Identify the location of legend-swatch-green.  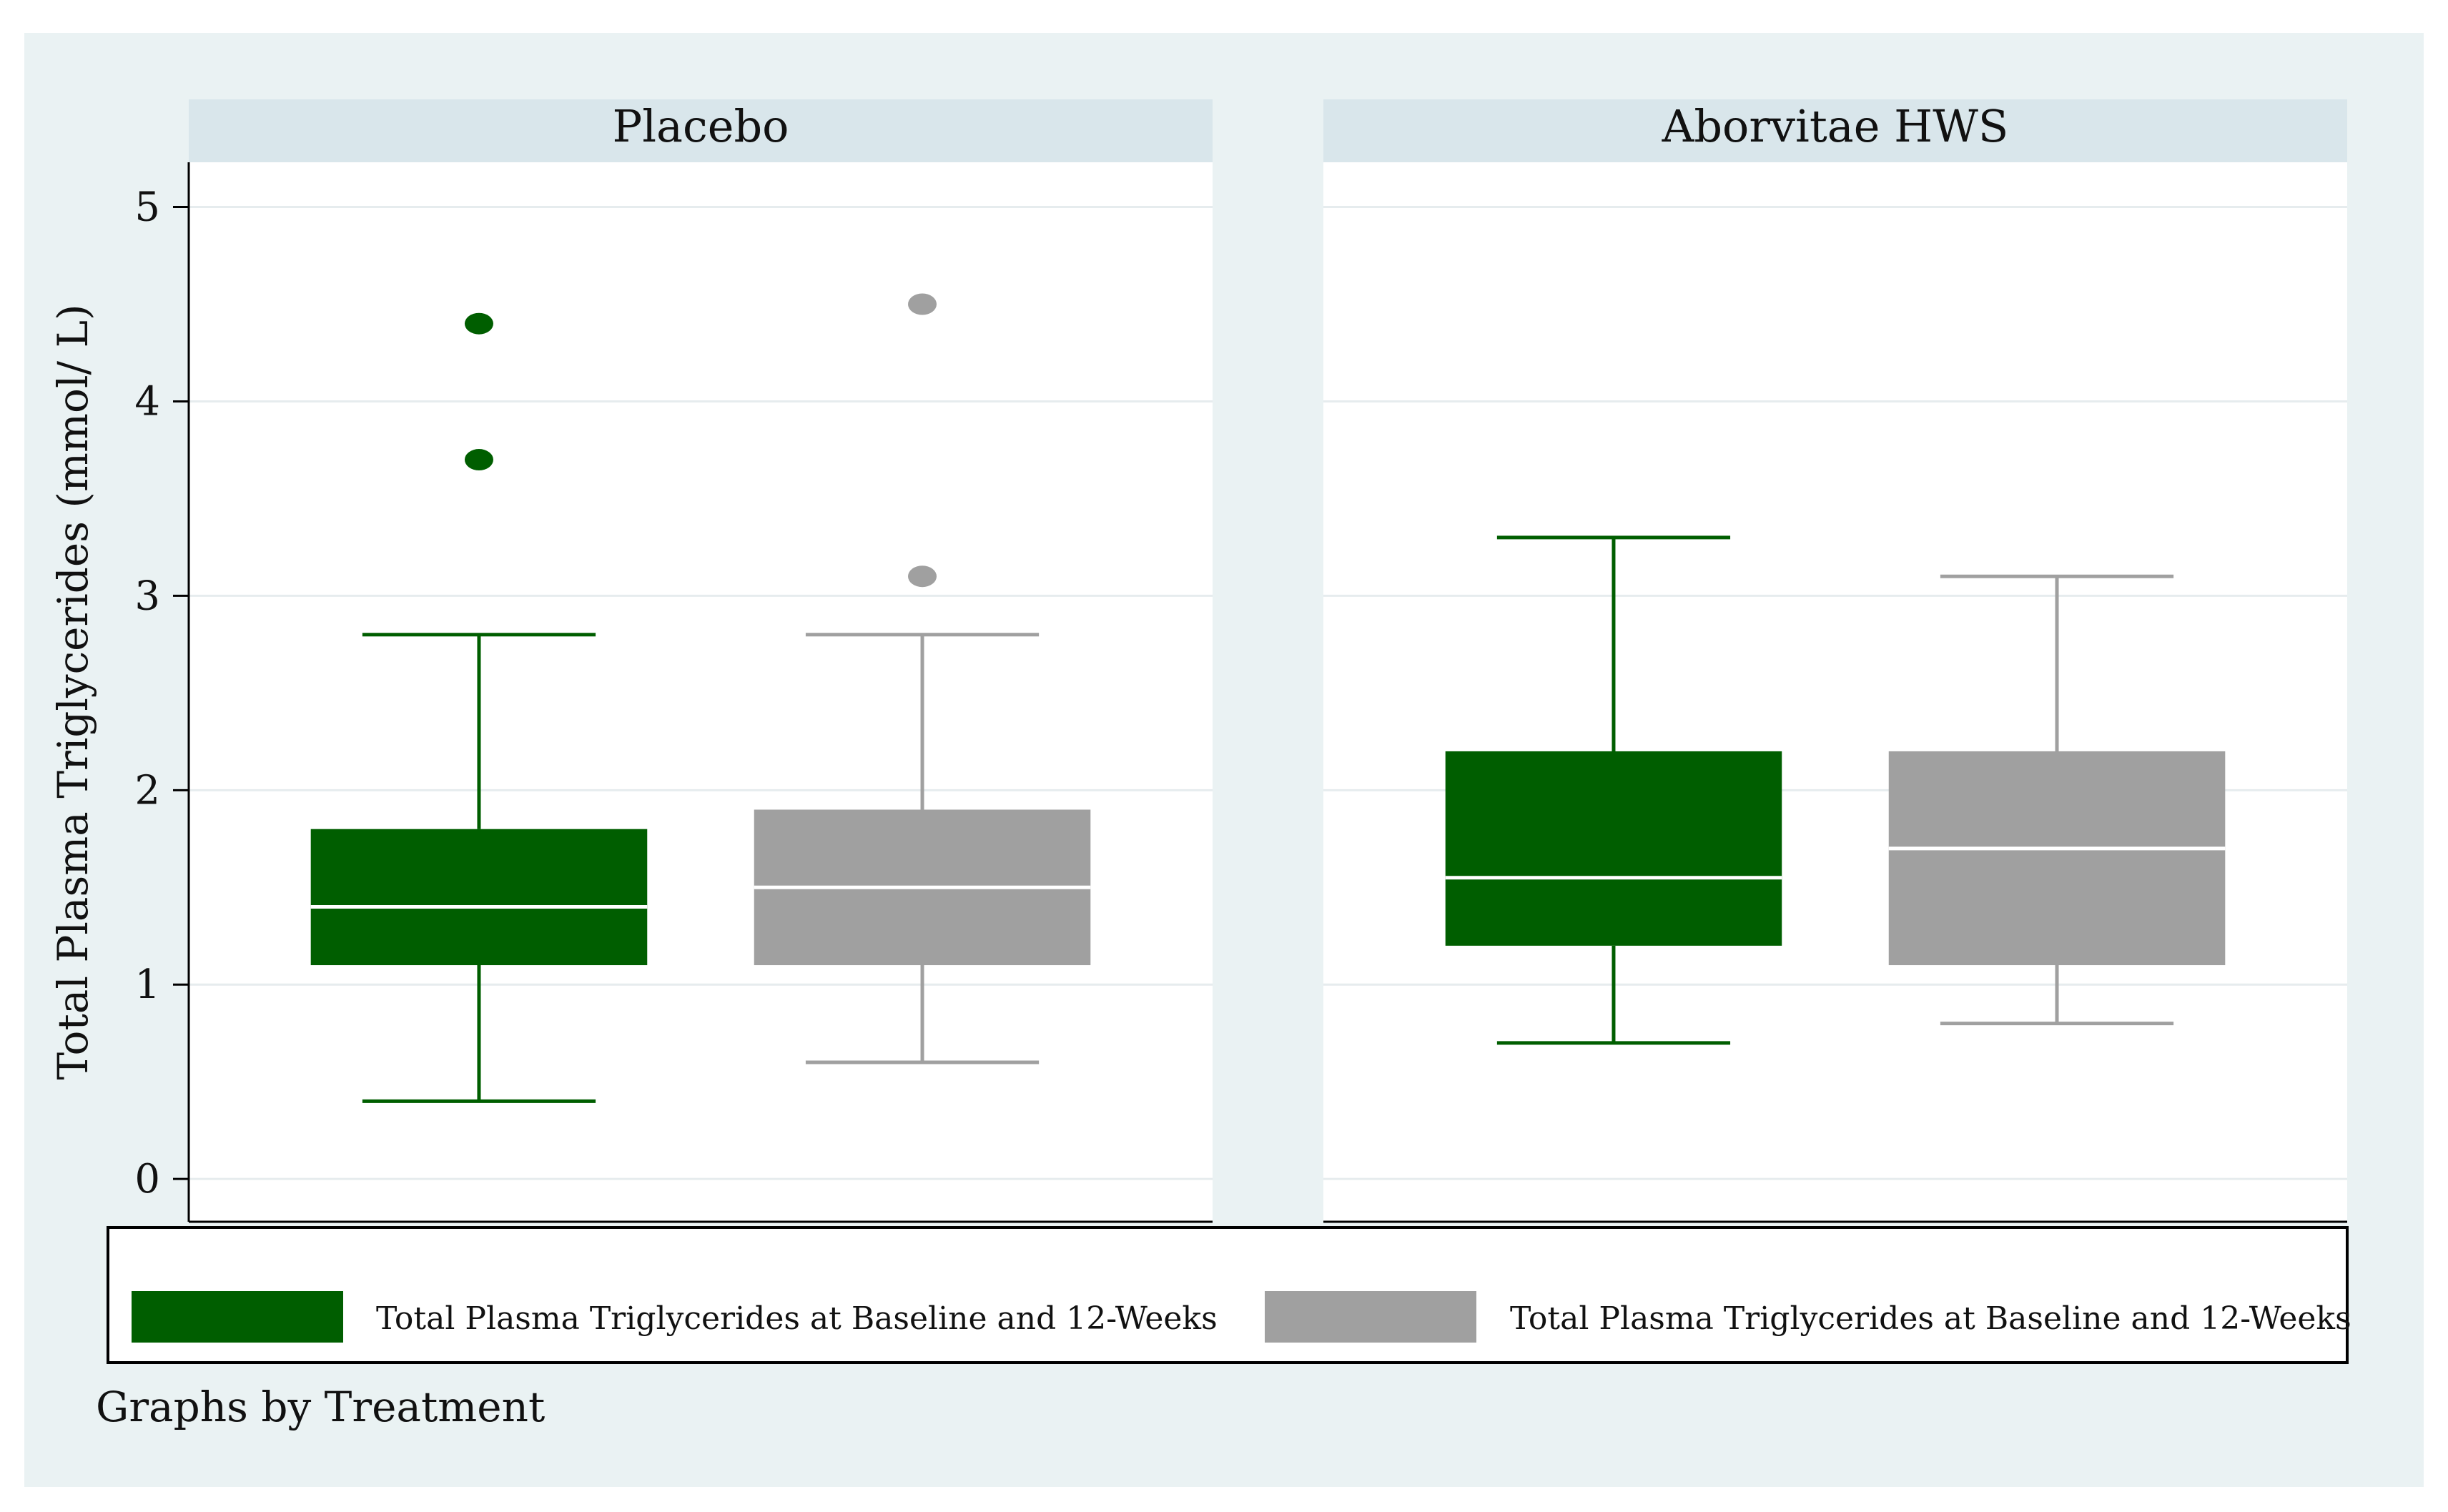
(237, 1317).